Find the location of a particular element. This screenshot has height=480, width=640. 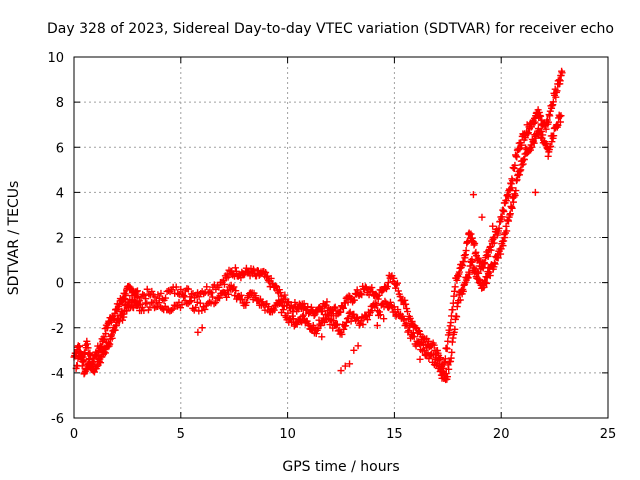

y-tick-label: -6 is located at coordinates (57, 419).